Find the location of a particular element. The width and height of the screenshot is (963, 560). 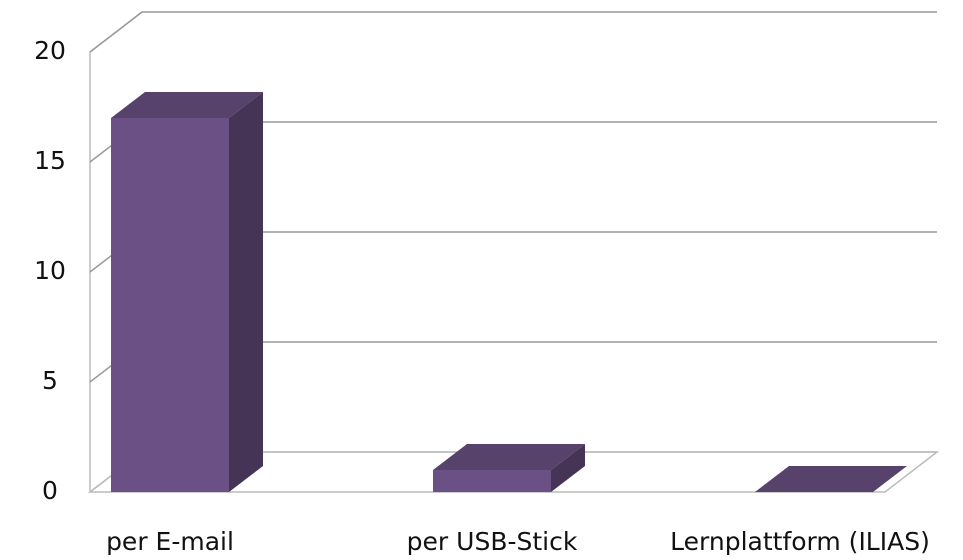

x-tick-label: per USB-Stick is located at coordinates (492, 541).